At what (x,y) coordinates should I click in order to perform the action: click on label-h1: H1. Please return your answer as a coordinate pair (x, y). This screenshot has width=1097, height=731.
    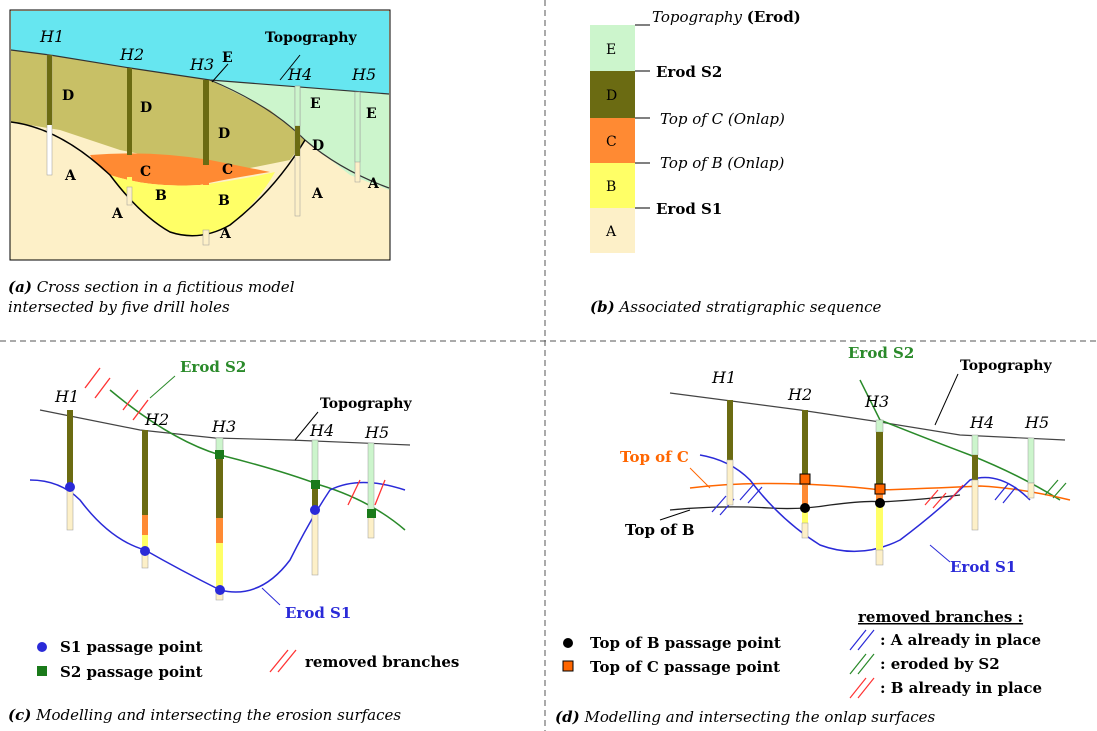
    Looking at the image, I should click on (51, 36).